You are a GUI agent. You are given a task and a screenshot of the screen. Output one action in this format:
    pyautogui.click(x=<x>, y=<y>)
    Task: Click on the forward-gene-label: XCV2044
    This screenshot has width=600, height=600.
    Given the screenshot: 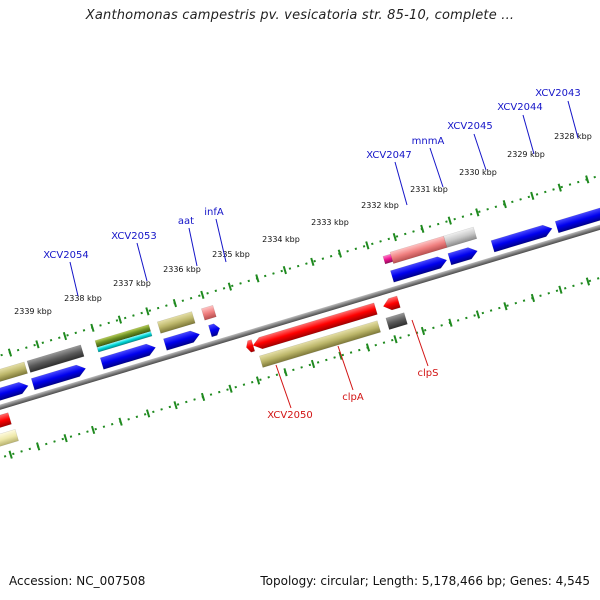 What is the action you would take?
    pyautogui.click(x=519, y=107)
    